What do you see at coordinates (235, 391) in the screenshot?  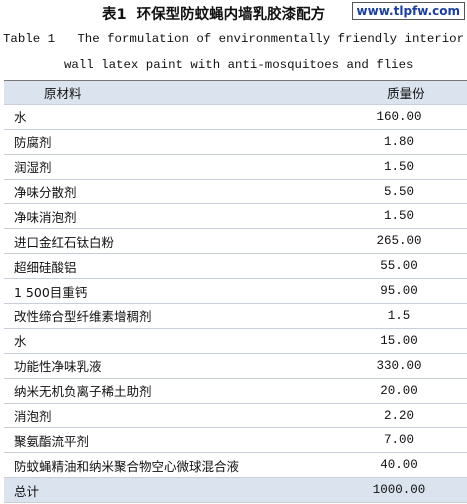 I see `table-row: 纳米无机负离子稀土助剂 20.00` at bounding box center [235, 391].